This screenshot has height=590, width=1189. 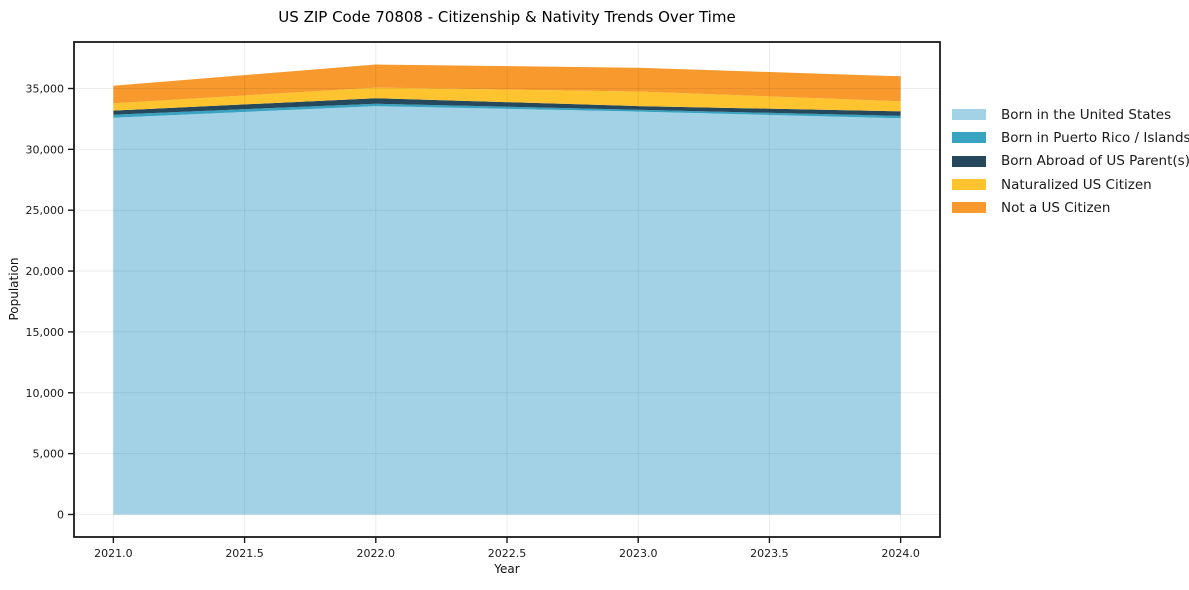 What do you see at coordinates (45, 210) in the screenshot?
I see `y-tick-label: 25,000` at bounding box center [45, 210].